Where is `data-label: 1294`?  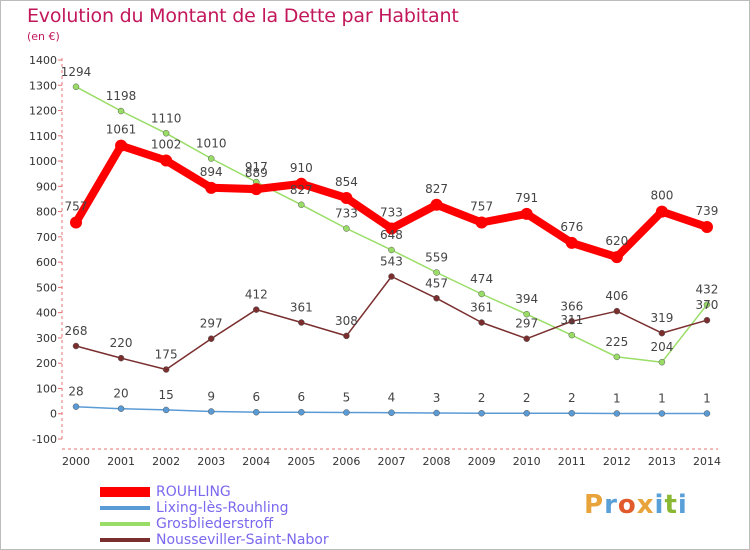
data-label: 1294 is located at coordinates (76, 72).